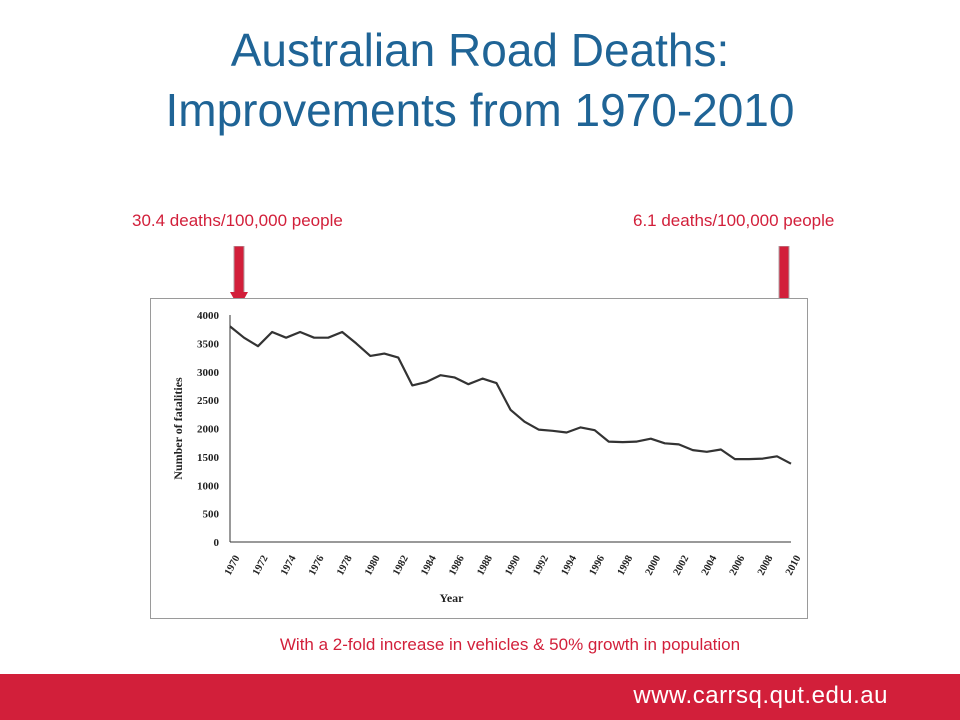 The width and height of the screenshot is (960, 720). I want to click on x-tick-label: 2004, so click(710, 565).